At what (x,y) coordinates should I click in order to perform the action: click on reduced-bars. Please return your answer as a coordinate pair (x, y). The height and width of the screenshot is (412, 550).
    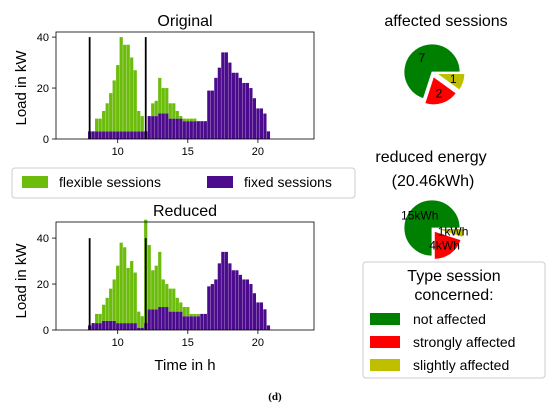
    Looking at the image, I should click on (179, 274).